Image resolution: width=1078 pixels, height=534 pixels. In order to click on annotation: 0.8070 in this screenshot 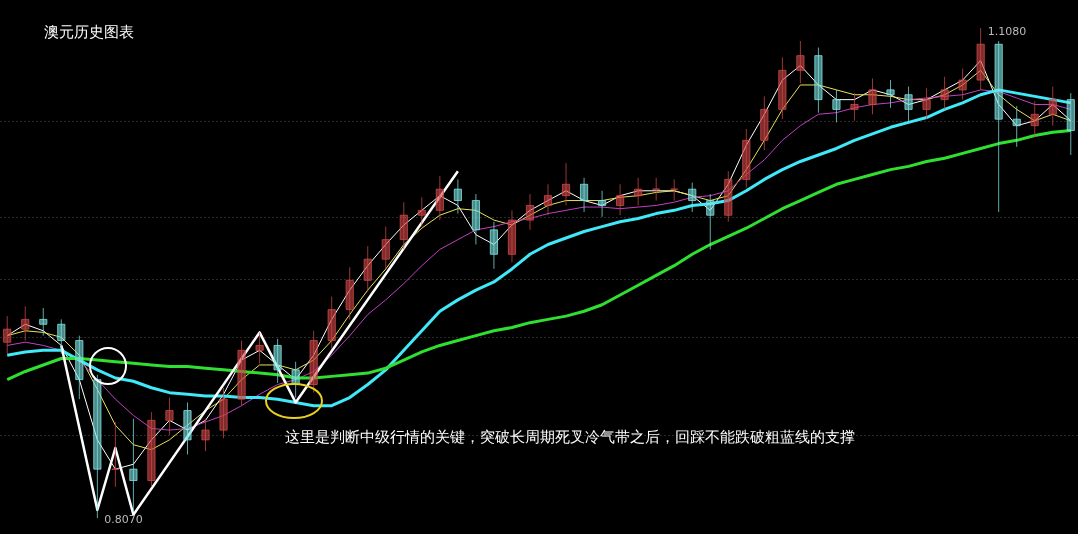, I will do `click(123, 519)`.